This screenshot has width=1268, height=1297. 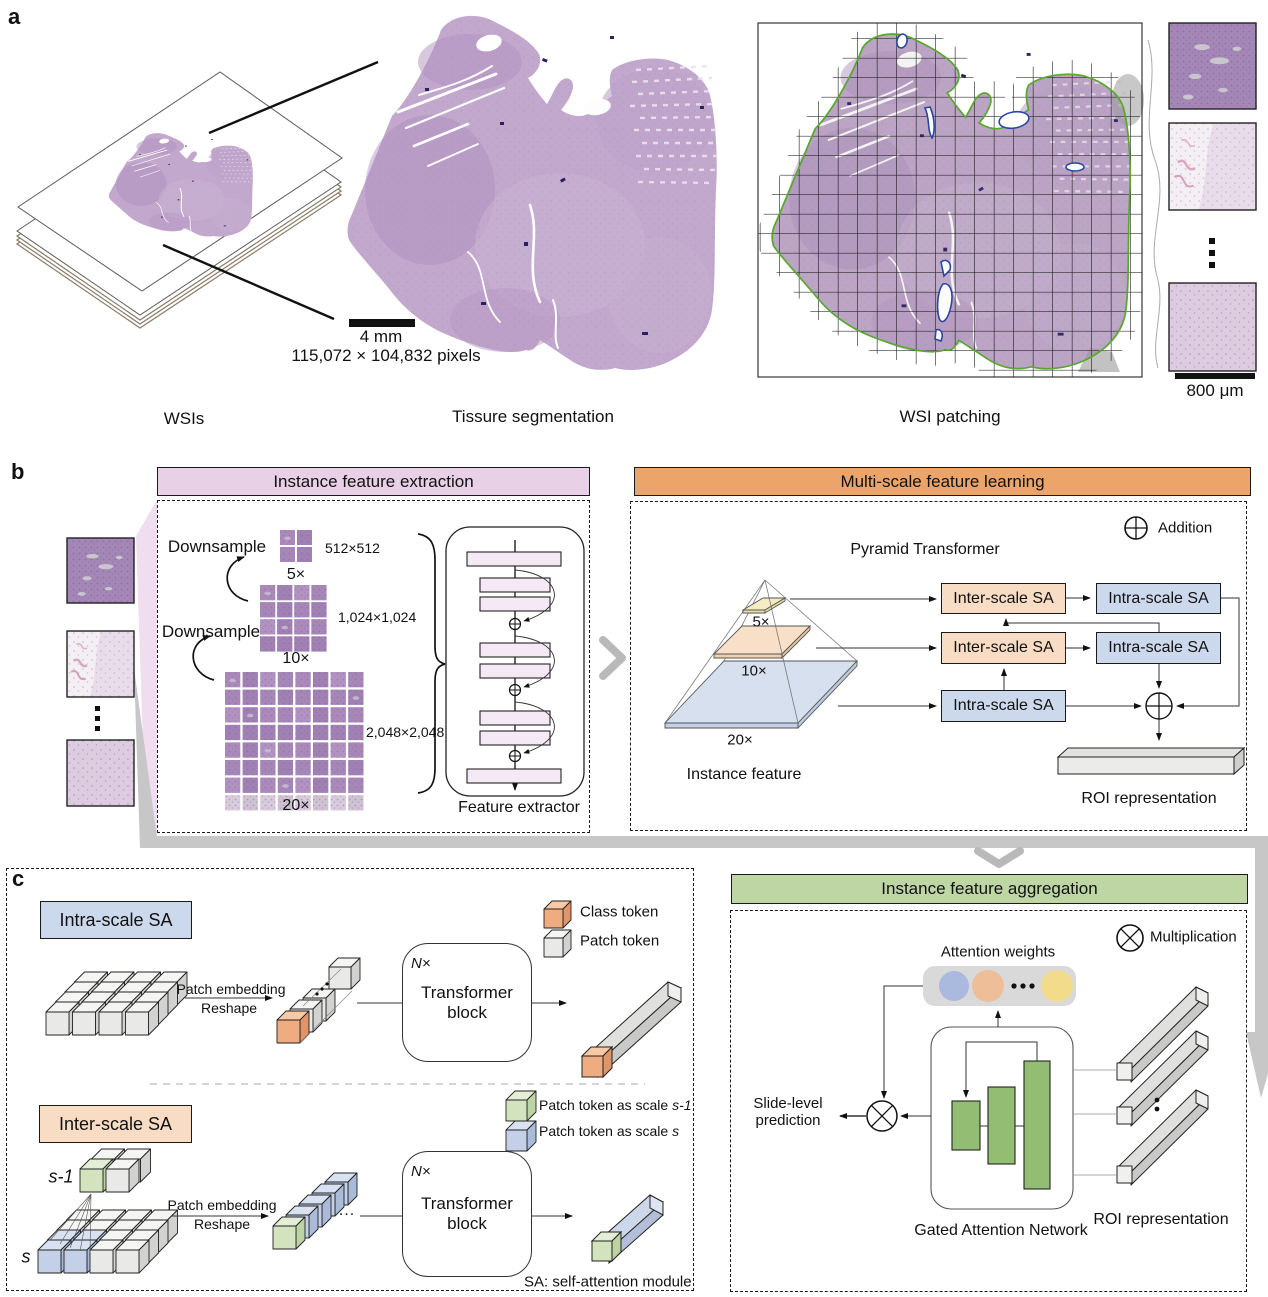 I want to click on panel-a-label: a, so click(x=14, y=16).